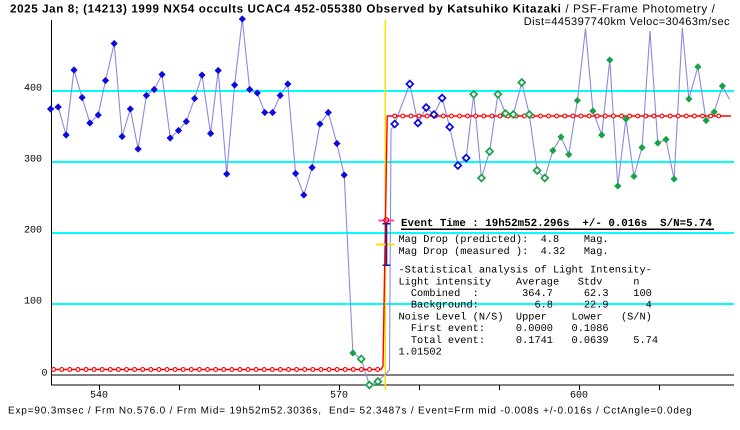 Image resolution: width=740 pixels, height=430 pixels. Describe the element at coordinates (339, 396) in the screenshot. I see `svg-text: 570` at that location.